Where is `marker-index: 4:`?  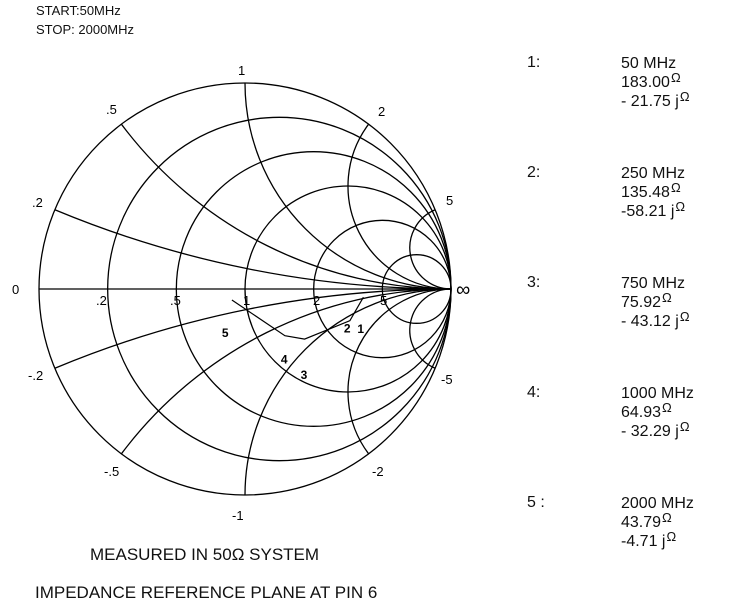 marker-index: 4: is located at coordinates (534, 392).